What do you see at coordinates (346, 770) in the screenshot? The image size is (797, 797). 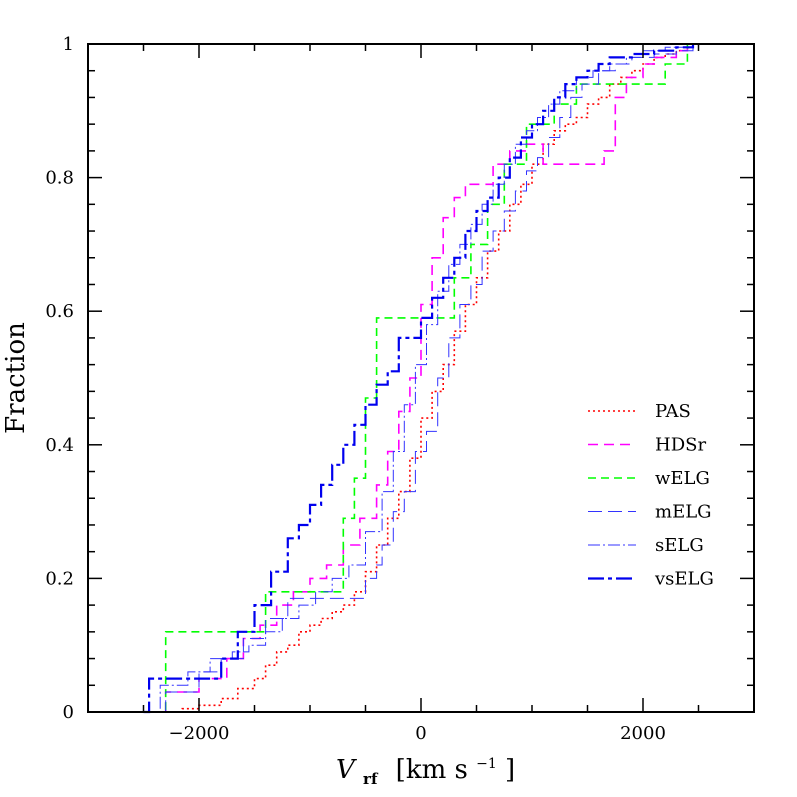 I see `x-axis-label-main: V` at bounding box center [346, 770].